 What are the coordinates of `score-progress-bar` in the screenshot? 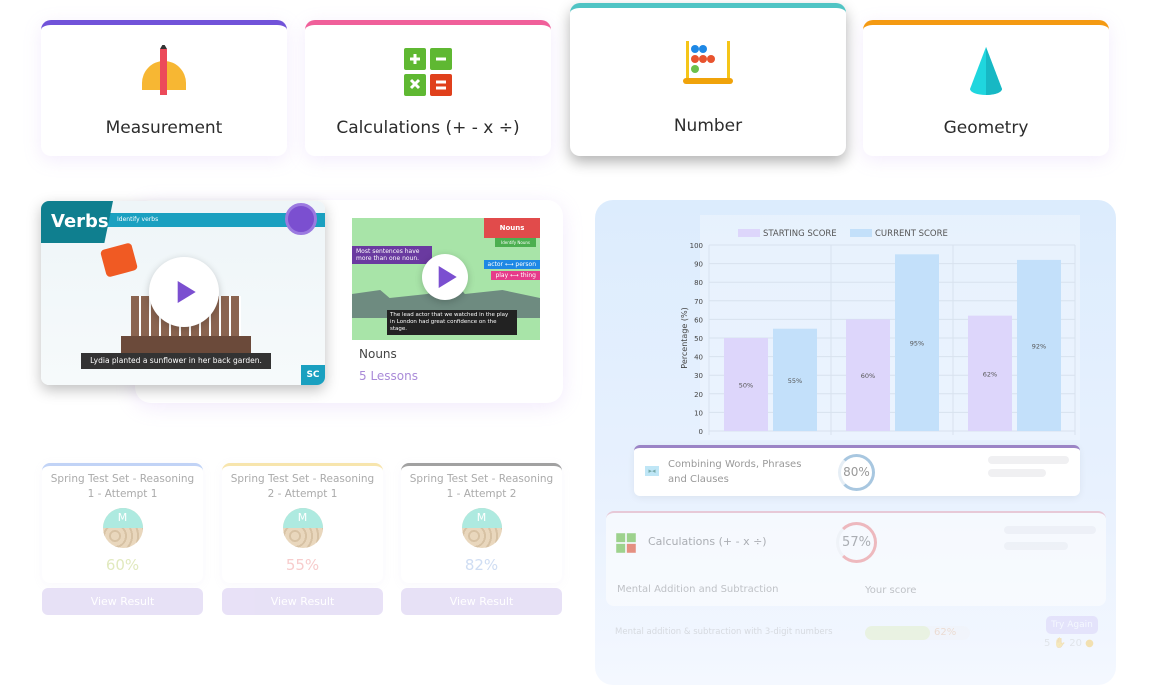 It's located at (917, 633).